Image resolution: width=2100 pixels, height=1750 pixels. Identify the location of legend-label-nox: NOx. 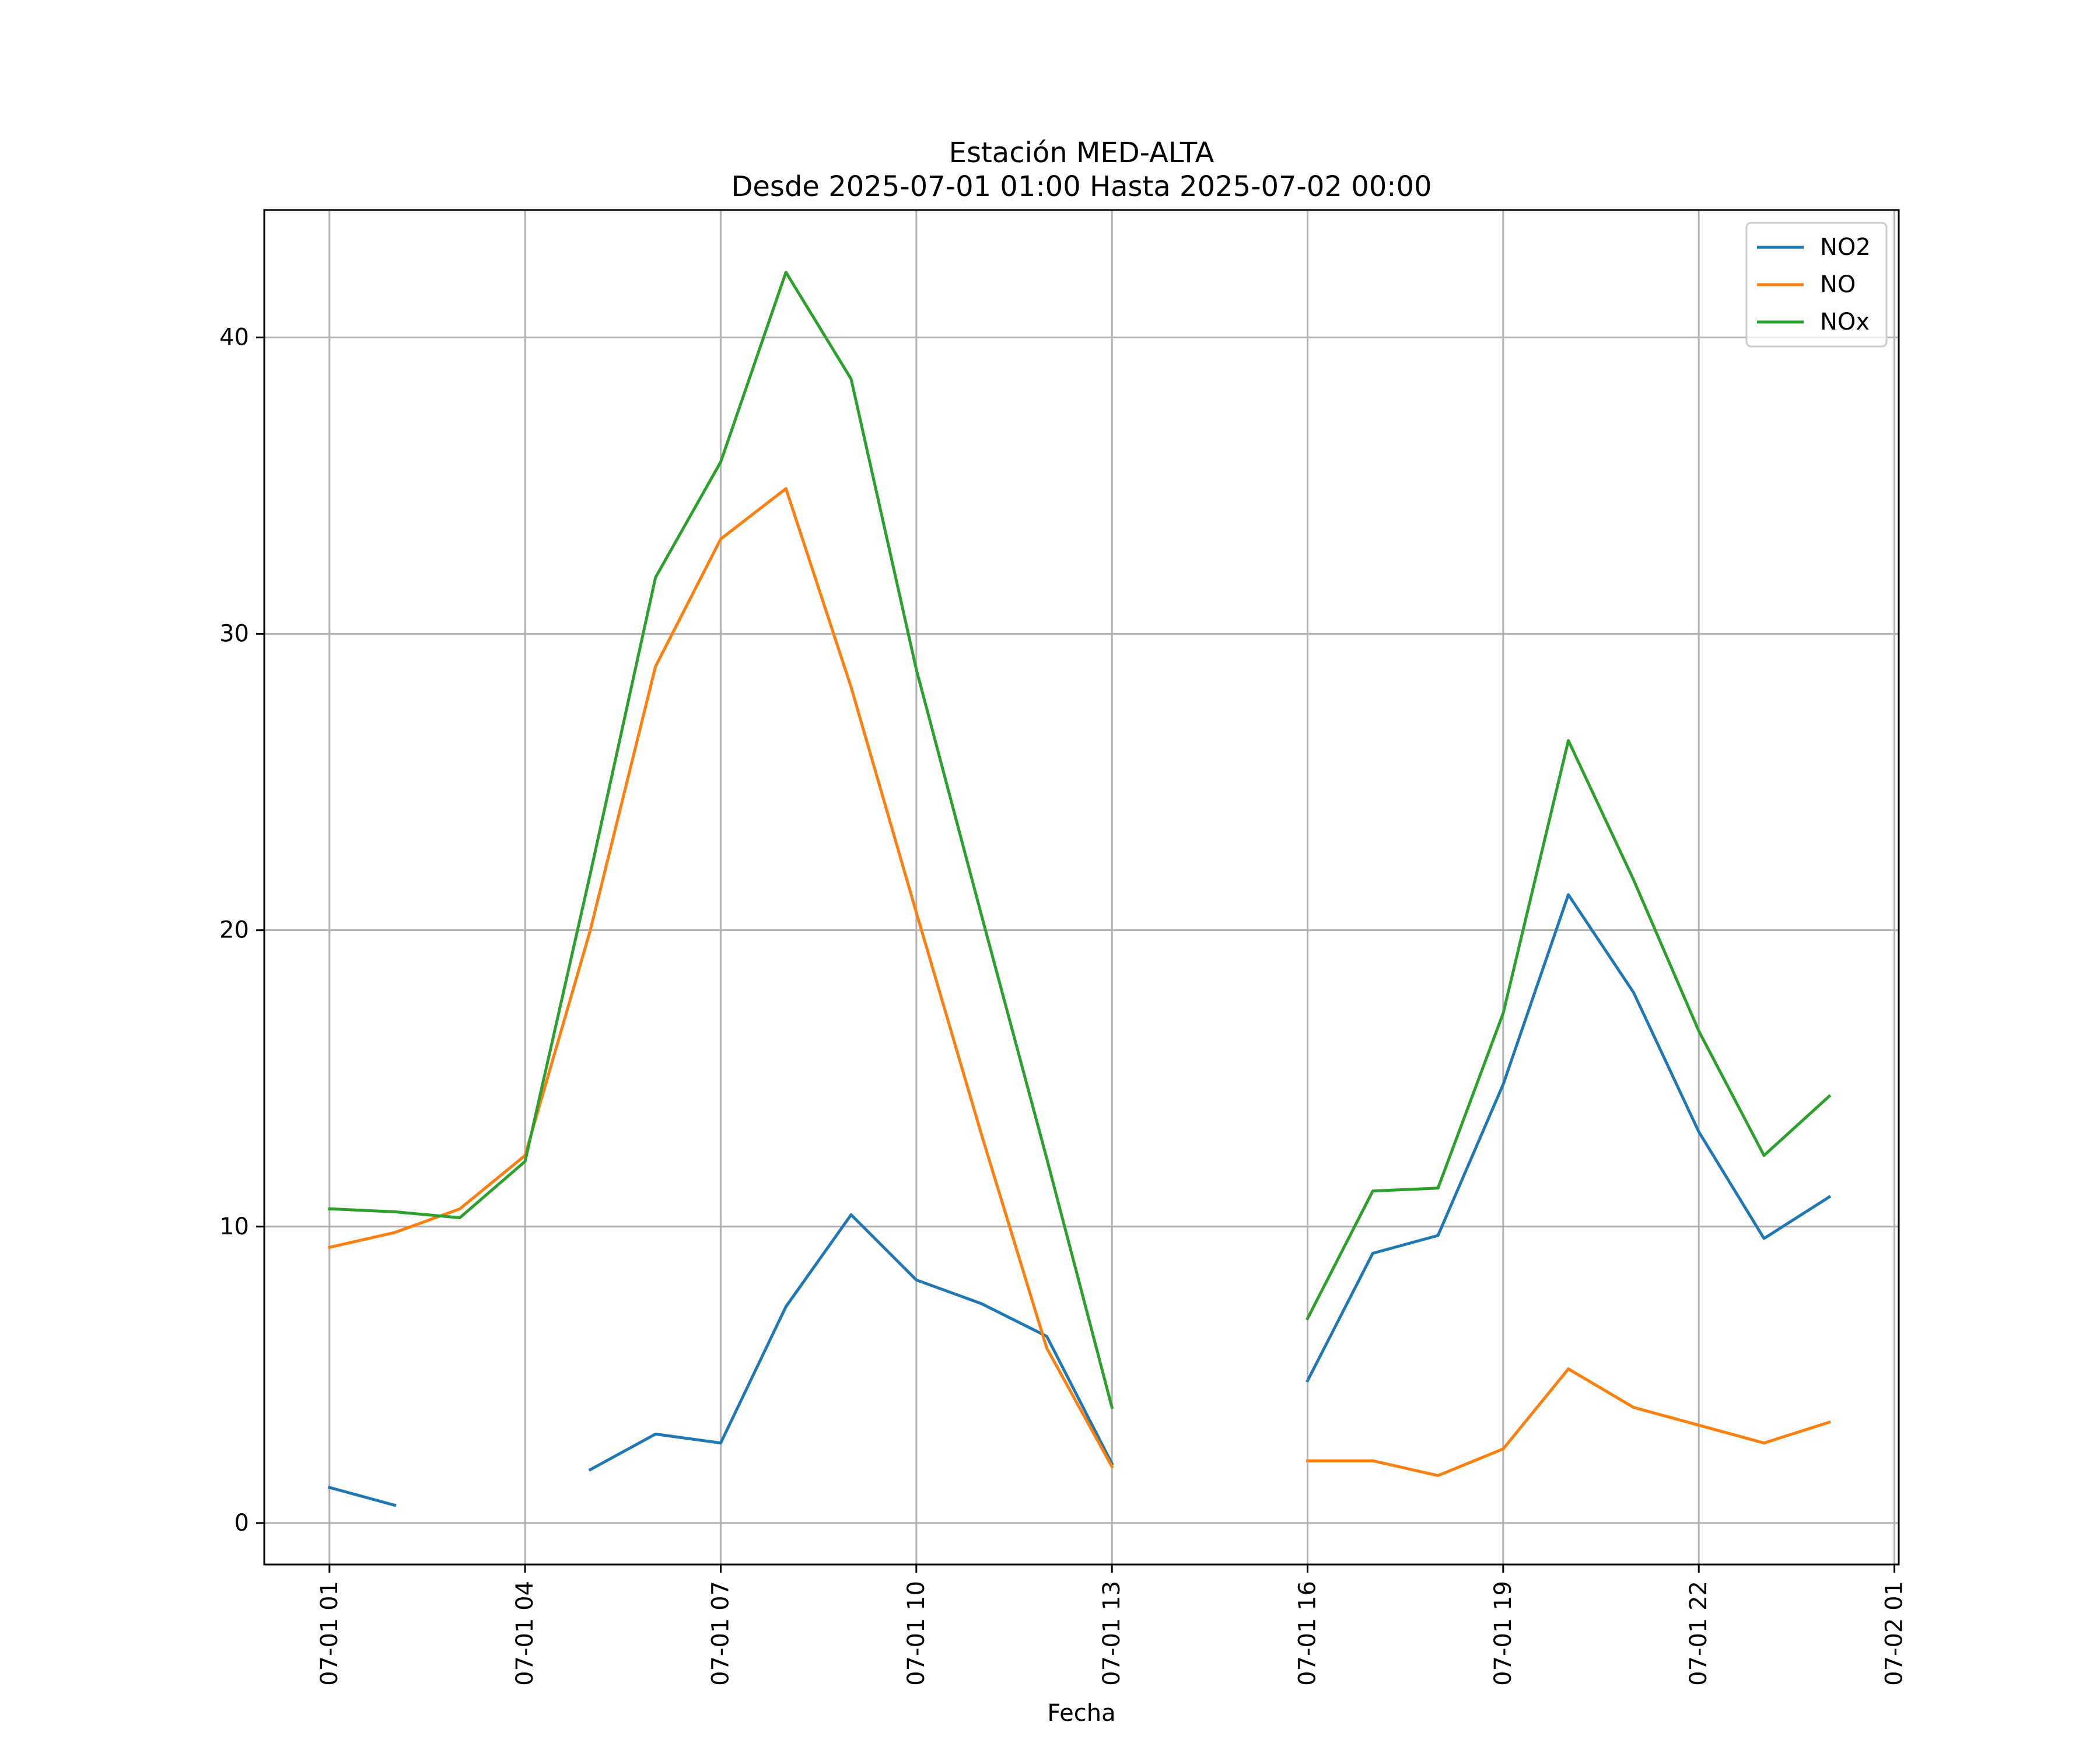
(1845, 322).